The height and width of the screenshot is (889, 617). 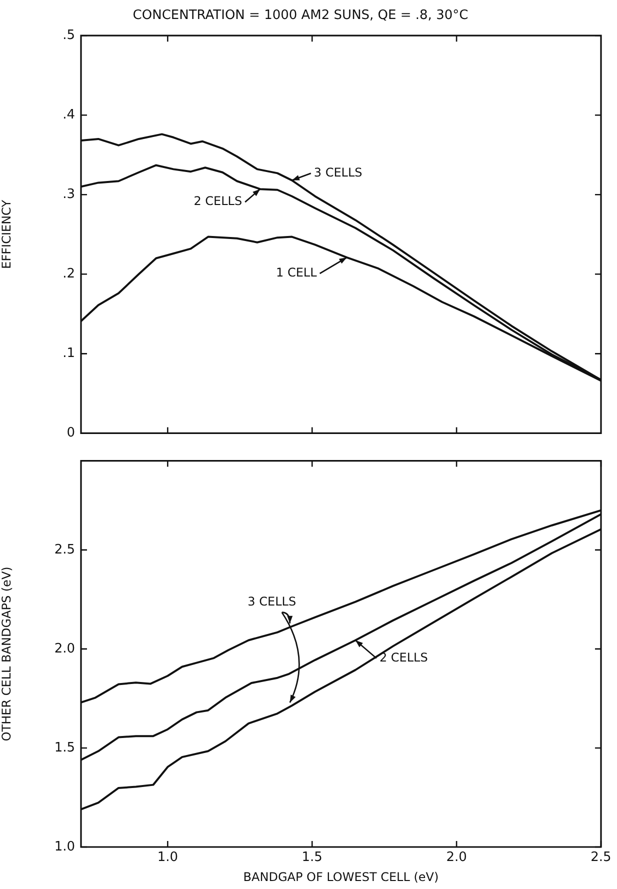 What do you see at coordinates (64, 748) in the screenshot?
I see `y-tick-label: 1.5` at bounding box center [64, 748].